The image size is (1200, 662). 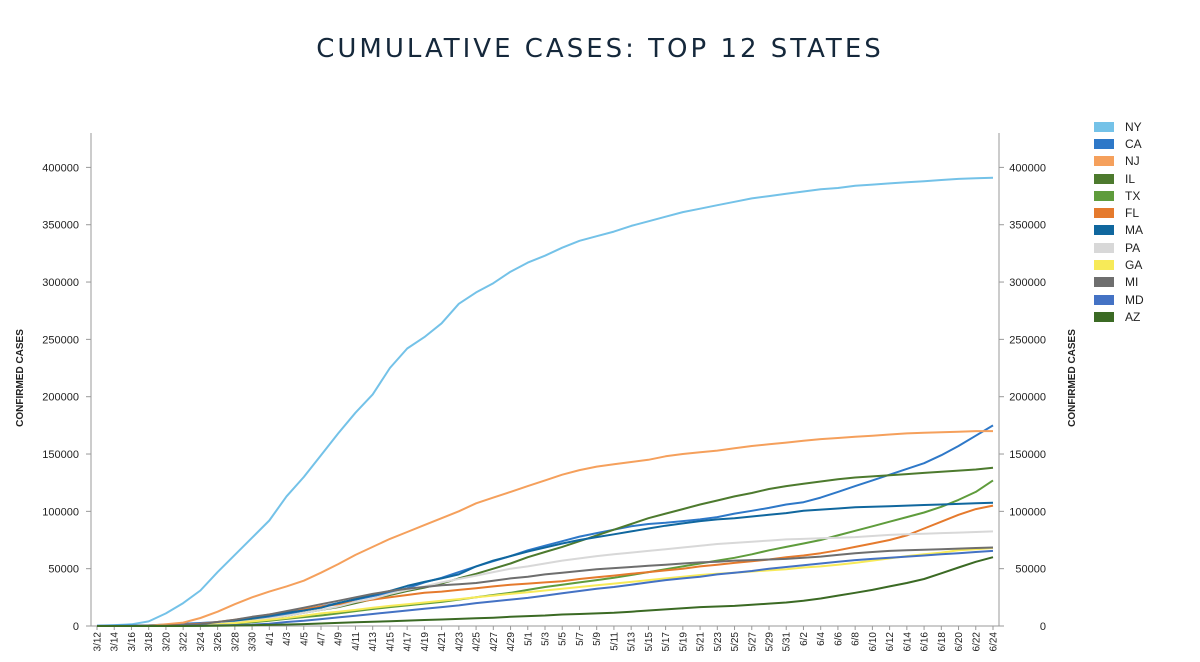 What do you see at coordinates (632, 642) in the screenshot?
I see `x-tick-label: 5/13` at bounding box center [632, 642].